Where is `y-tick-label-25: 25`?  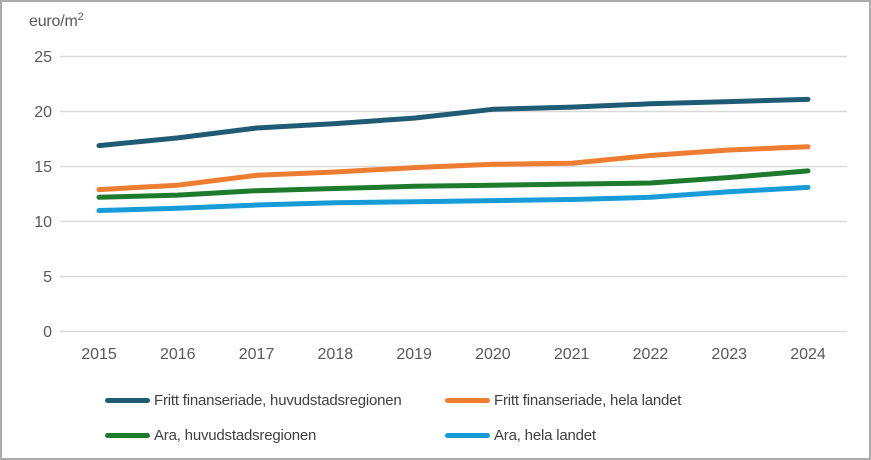
y-tick-label-25: 25 is located at coordinates (43, 57).